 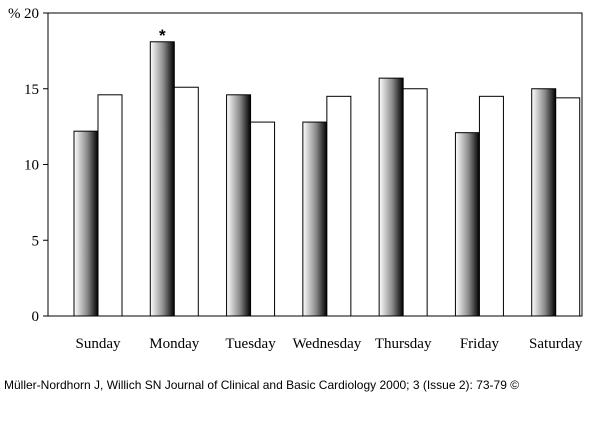 I want to click on y-tick-label: 0, so click(x=36, y=317).